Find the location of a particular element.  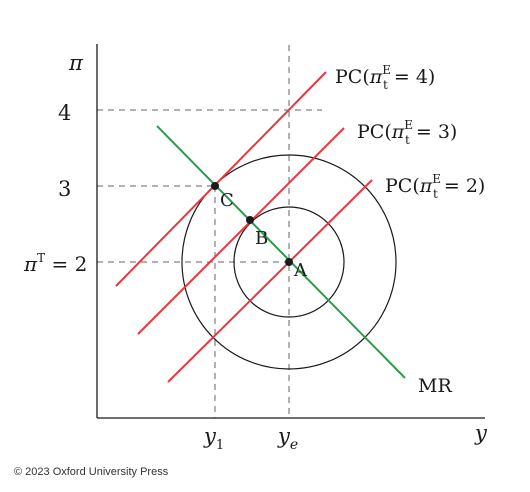

pc4-sub: t is located at coordinates (385, 85).